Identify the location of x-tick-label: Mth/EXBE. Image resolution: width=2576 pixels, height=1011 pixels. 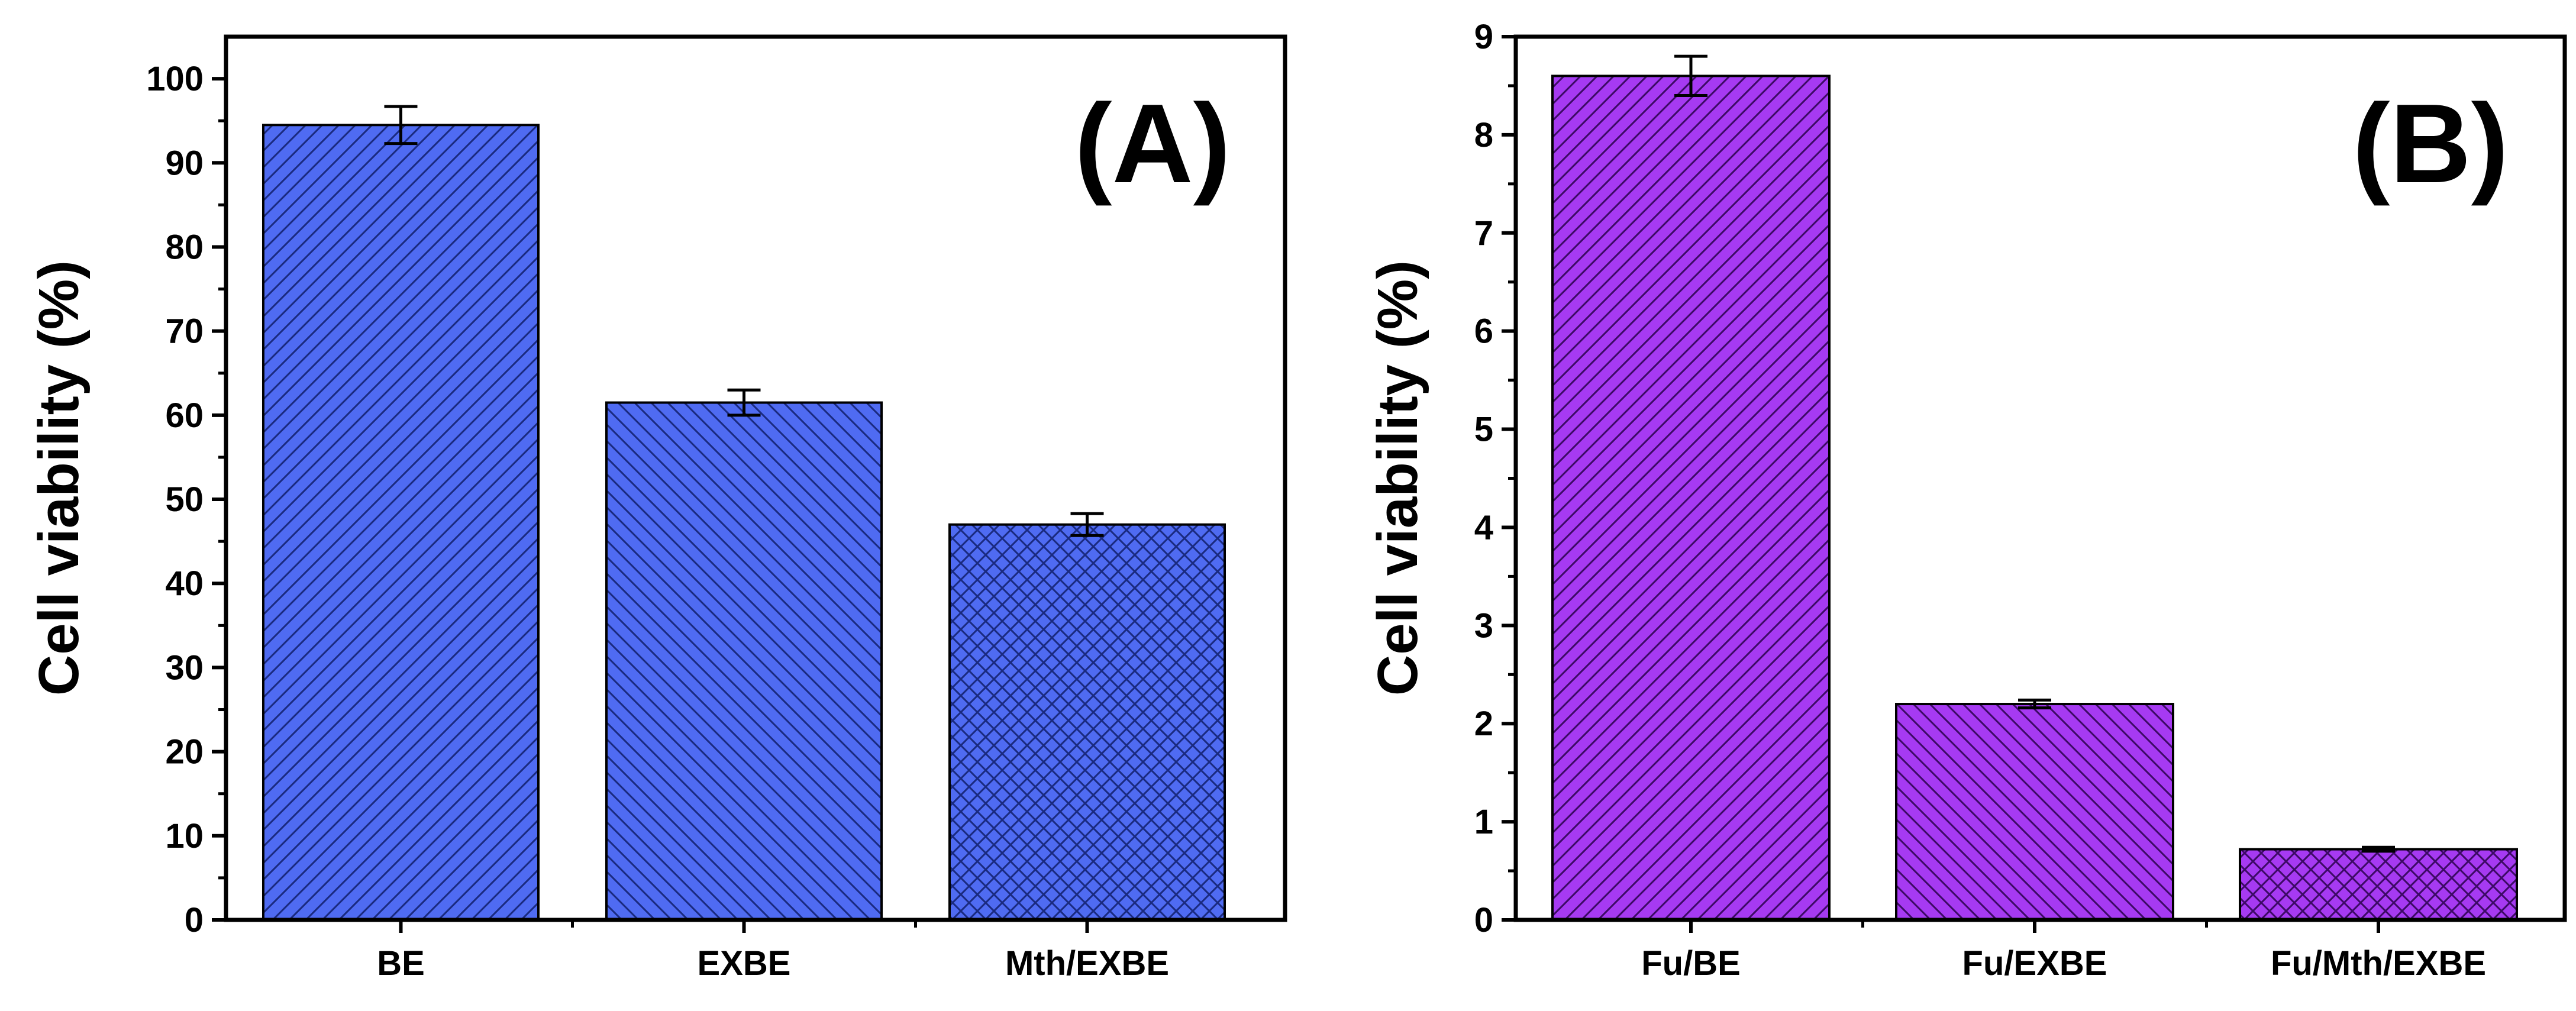
(1087, 963).